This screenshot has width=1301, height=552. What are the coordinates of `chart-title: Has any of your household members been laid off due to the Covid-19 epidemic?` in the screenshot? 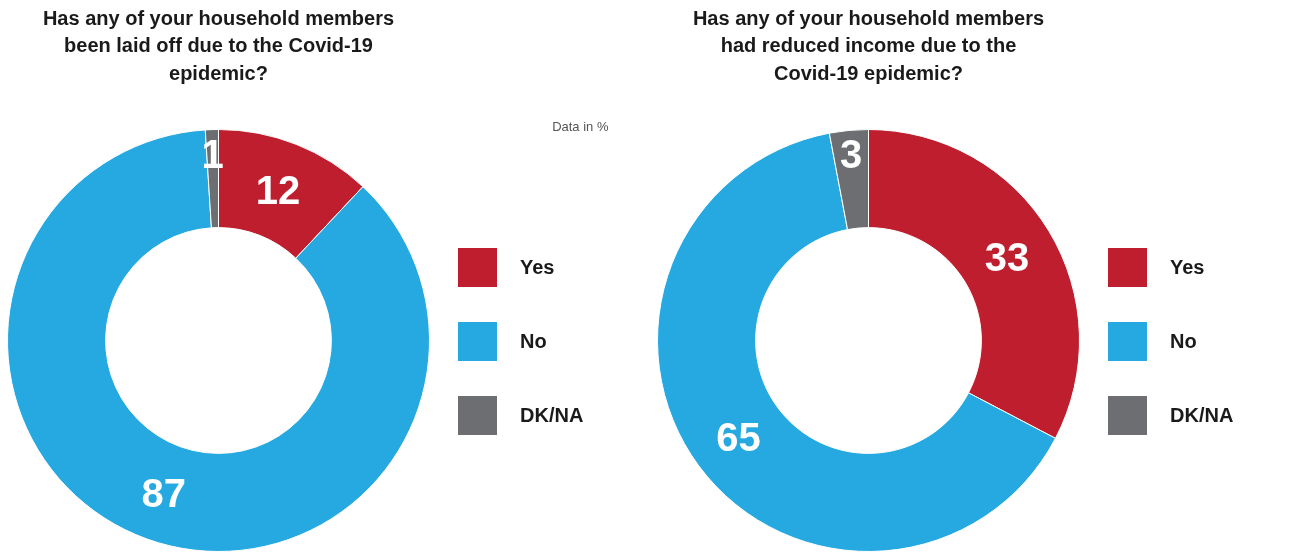 It's located at (218, 45).